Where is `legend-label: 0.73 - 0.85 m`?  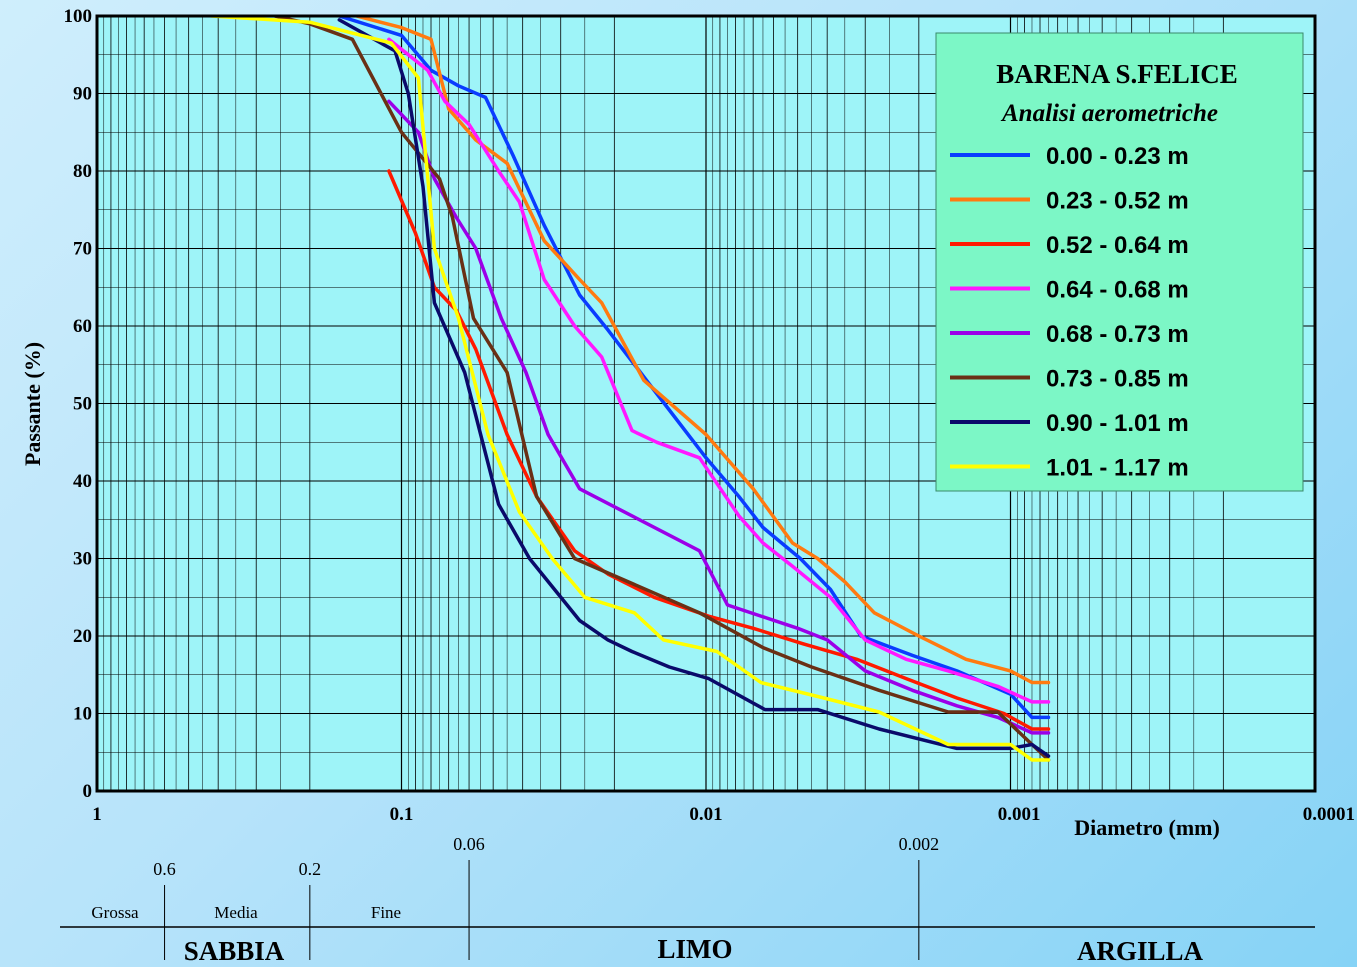
legend-label: 0.73 - 0.85 m is located at coordinates (1117, 379).